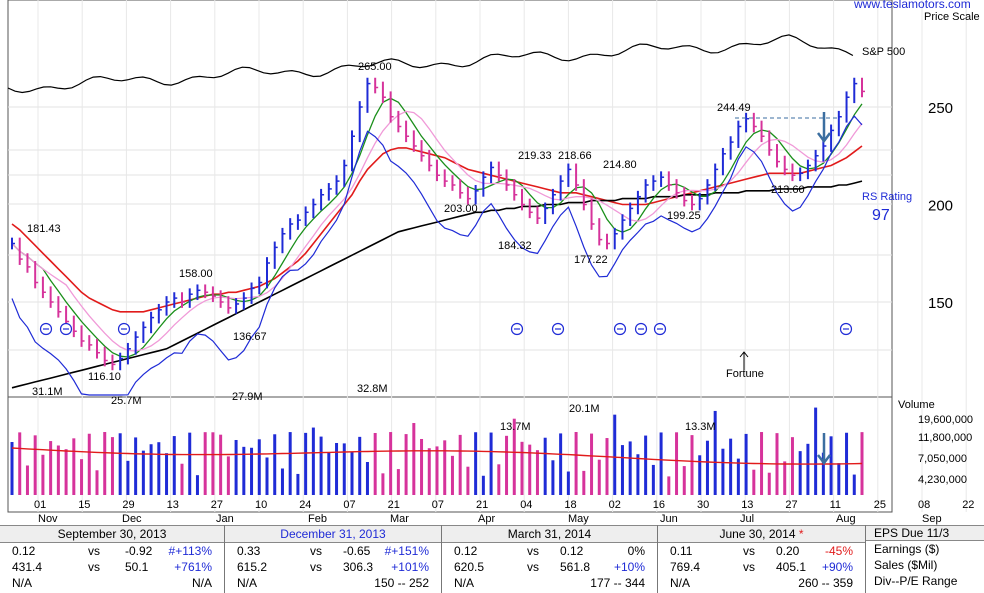 This screenshot has height=593, width=984. What do you see at coordinates (317, 519) in the screenshot?
I see `month-label: Feb` at bounding box center [317, 519].